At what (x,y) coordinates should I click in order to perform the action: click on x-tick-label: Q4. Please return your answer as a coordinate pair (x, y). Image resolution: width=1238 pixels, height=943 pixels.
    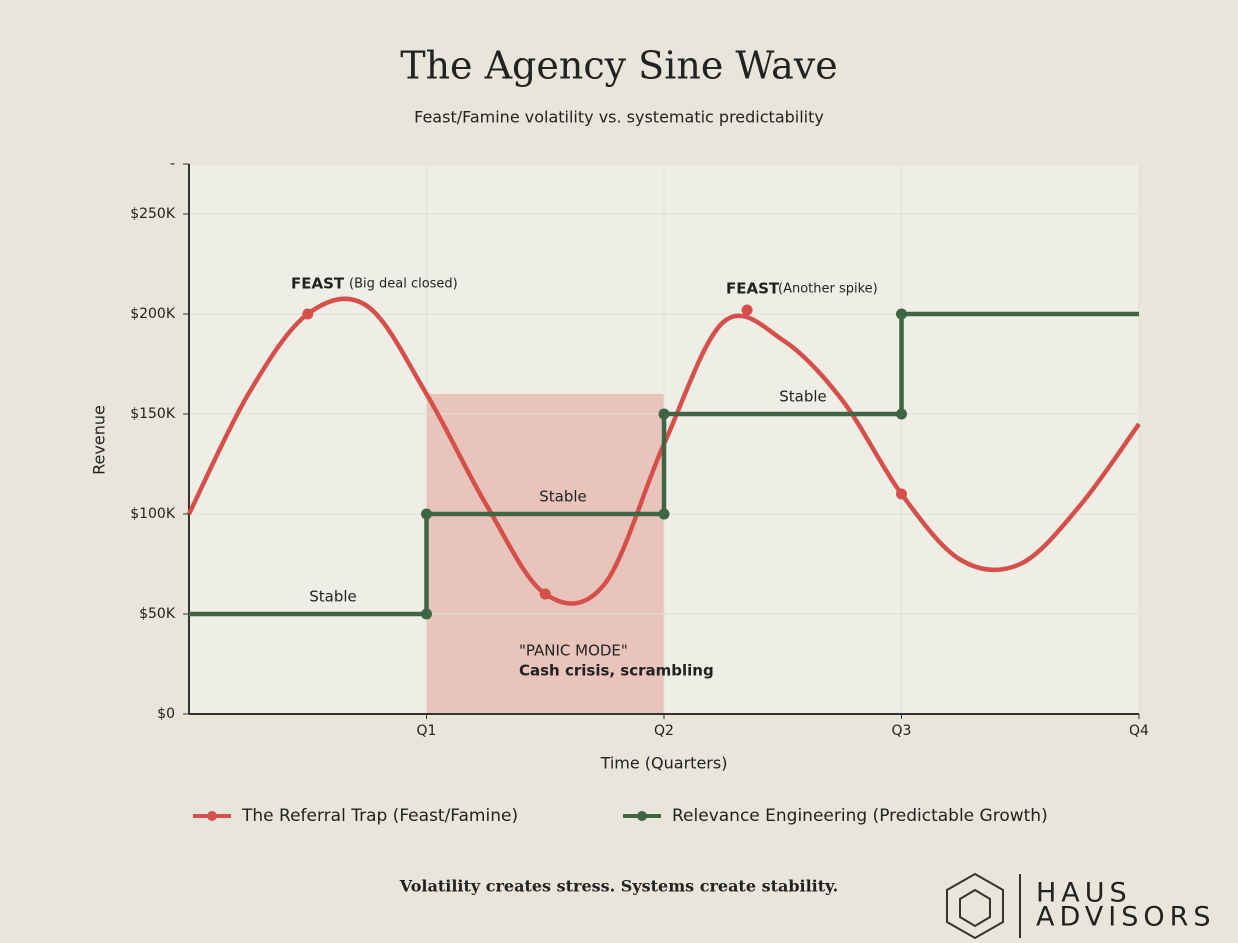
    Looking at the image, I should click on (1139, 731).